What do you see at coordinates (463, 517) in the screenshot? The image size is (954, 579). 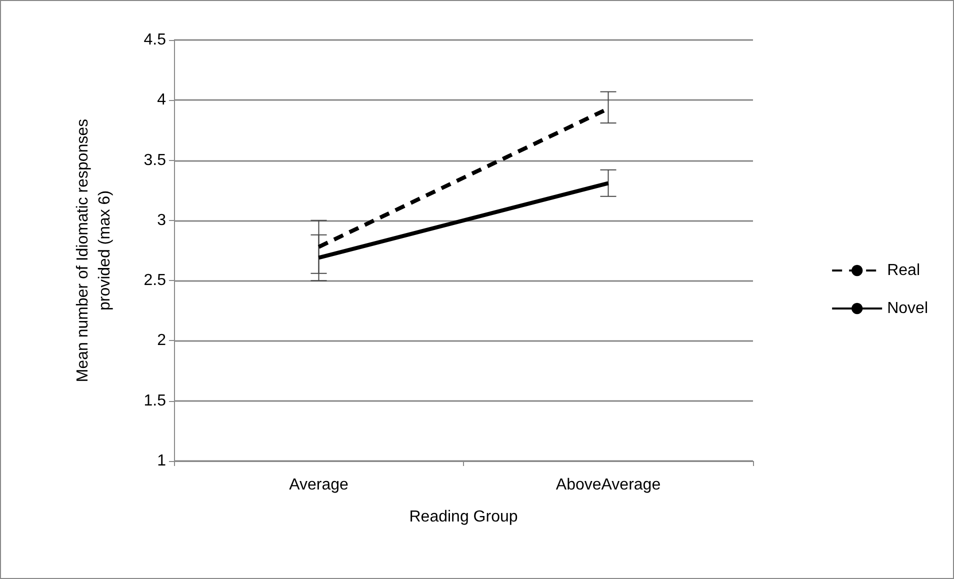 I see `x-axis-title: Reading Group` at bounding box center [463, 517].